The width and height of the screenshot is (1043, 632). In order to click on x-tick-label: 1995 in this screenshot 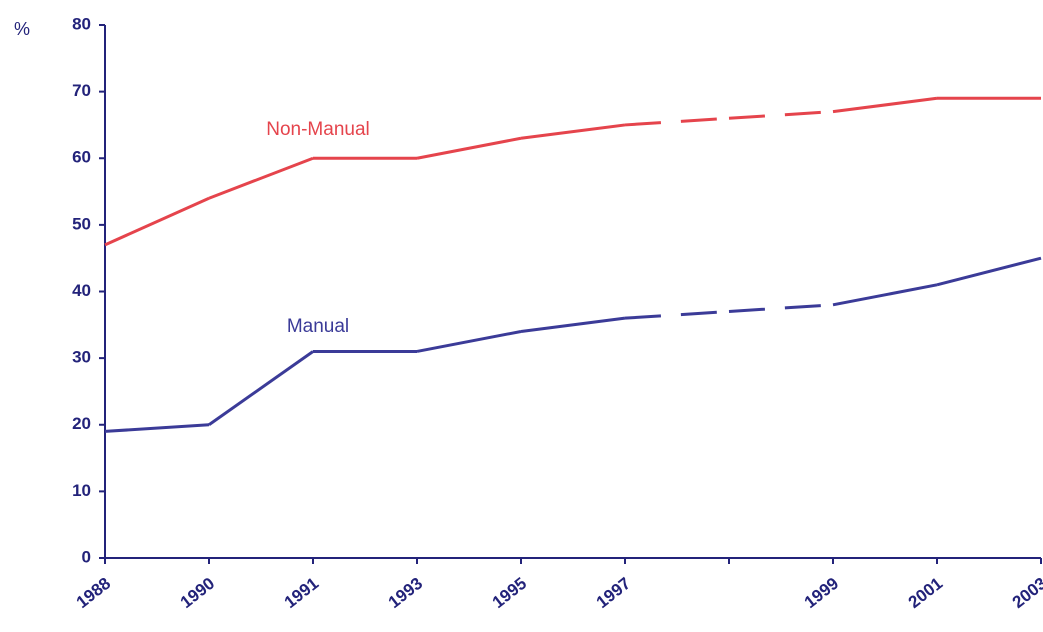, I will do `click(510, 593)`.